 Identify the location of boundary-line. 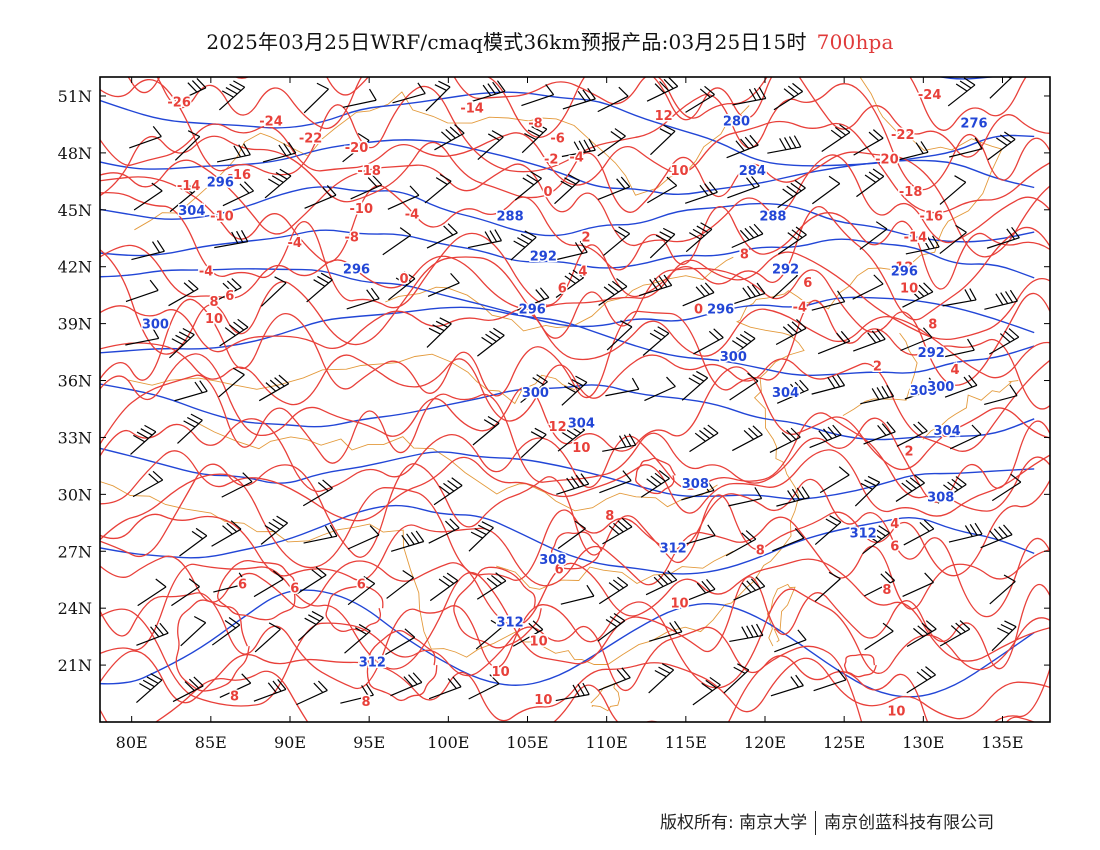
(970, 410).